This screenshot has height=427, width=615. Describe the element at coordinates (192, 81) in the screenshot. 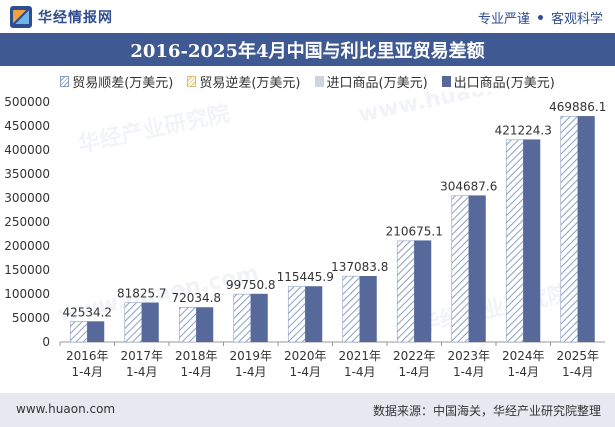

I see `legend-swatch-deficit` at that location.